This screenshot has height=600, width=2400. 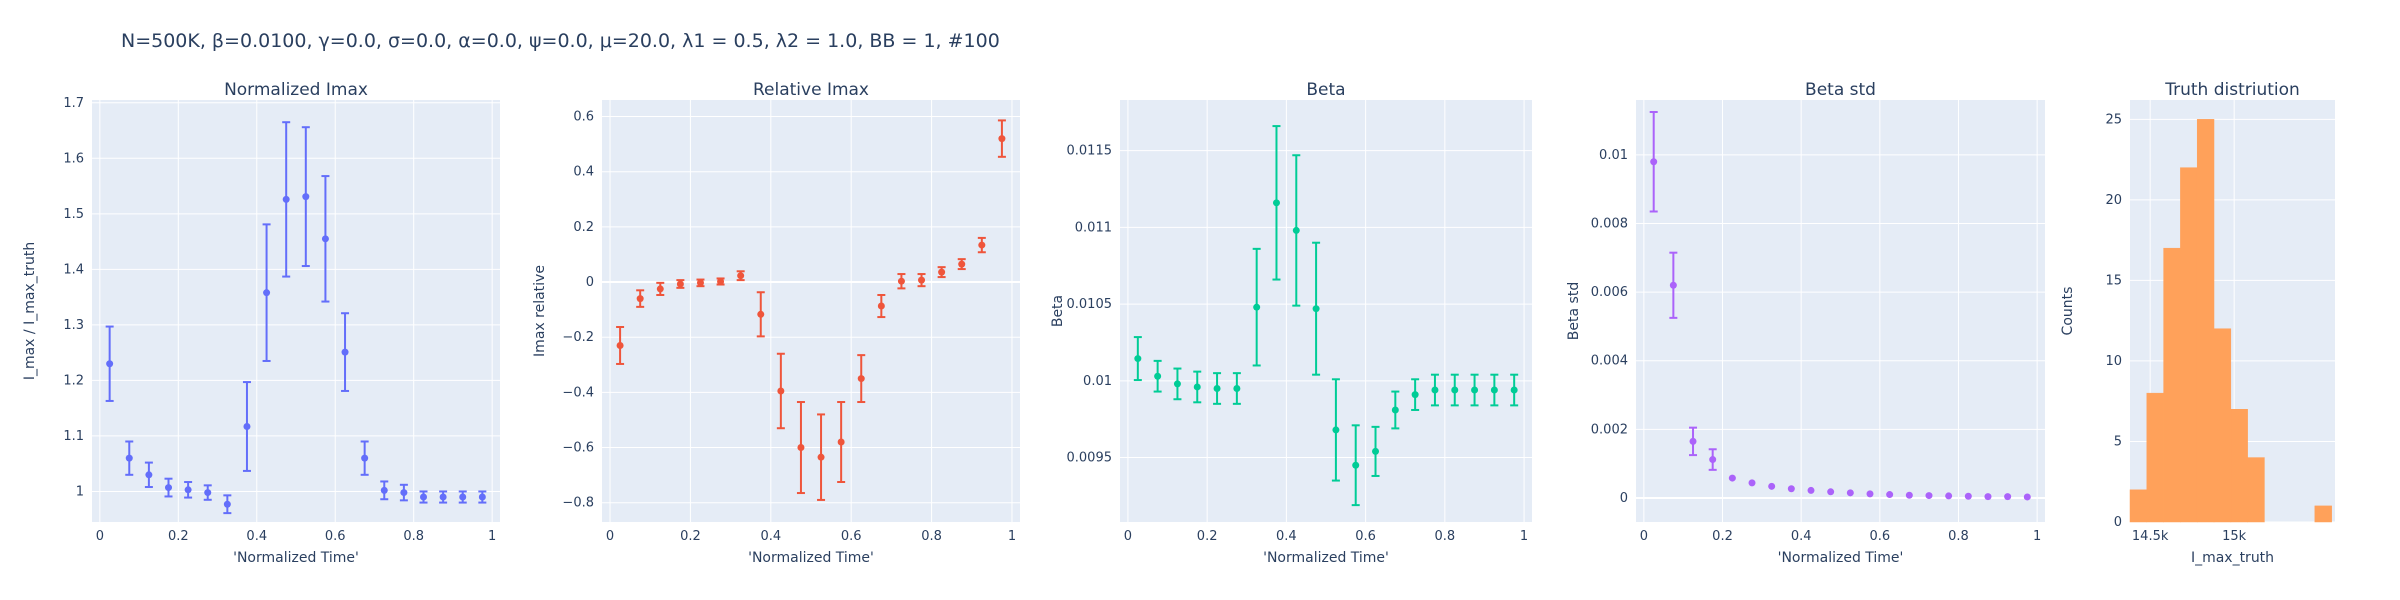 I want to click on y-tick-label: 5, so click(x=2118, y=441).